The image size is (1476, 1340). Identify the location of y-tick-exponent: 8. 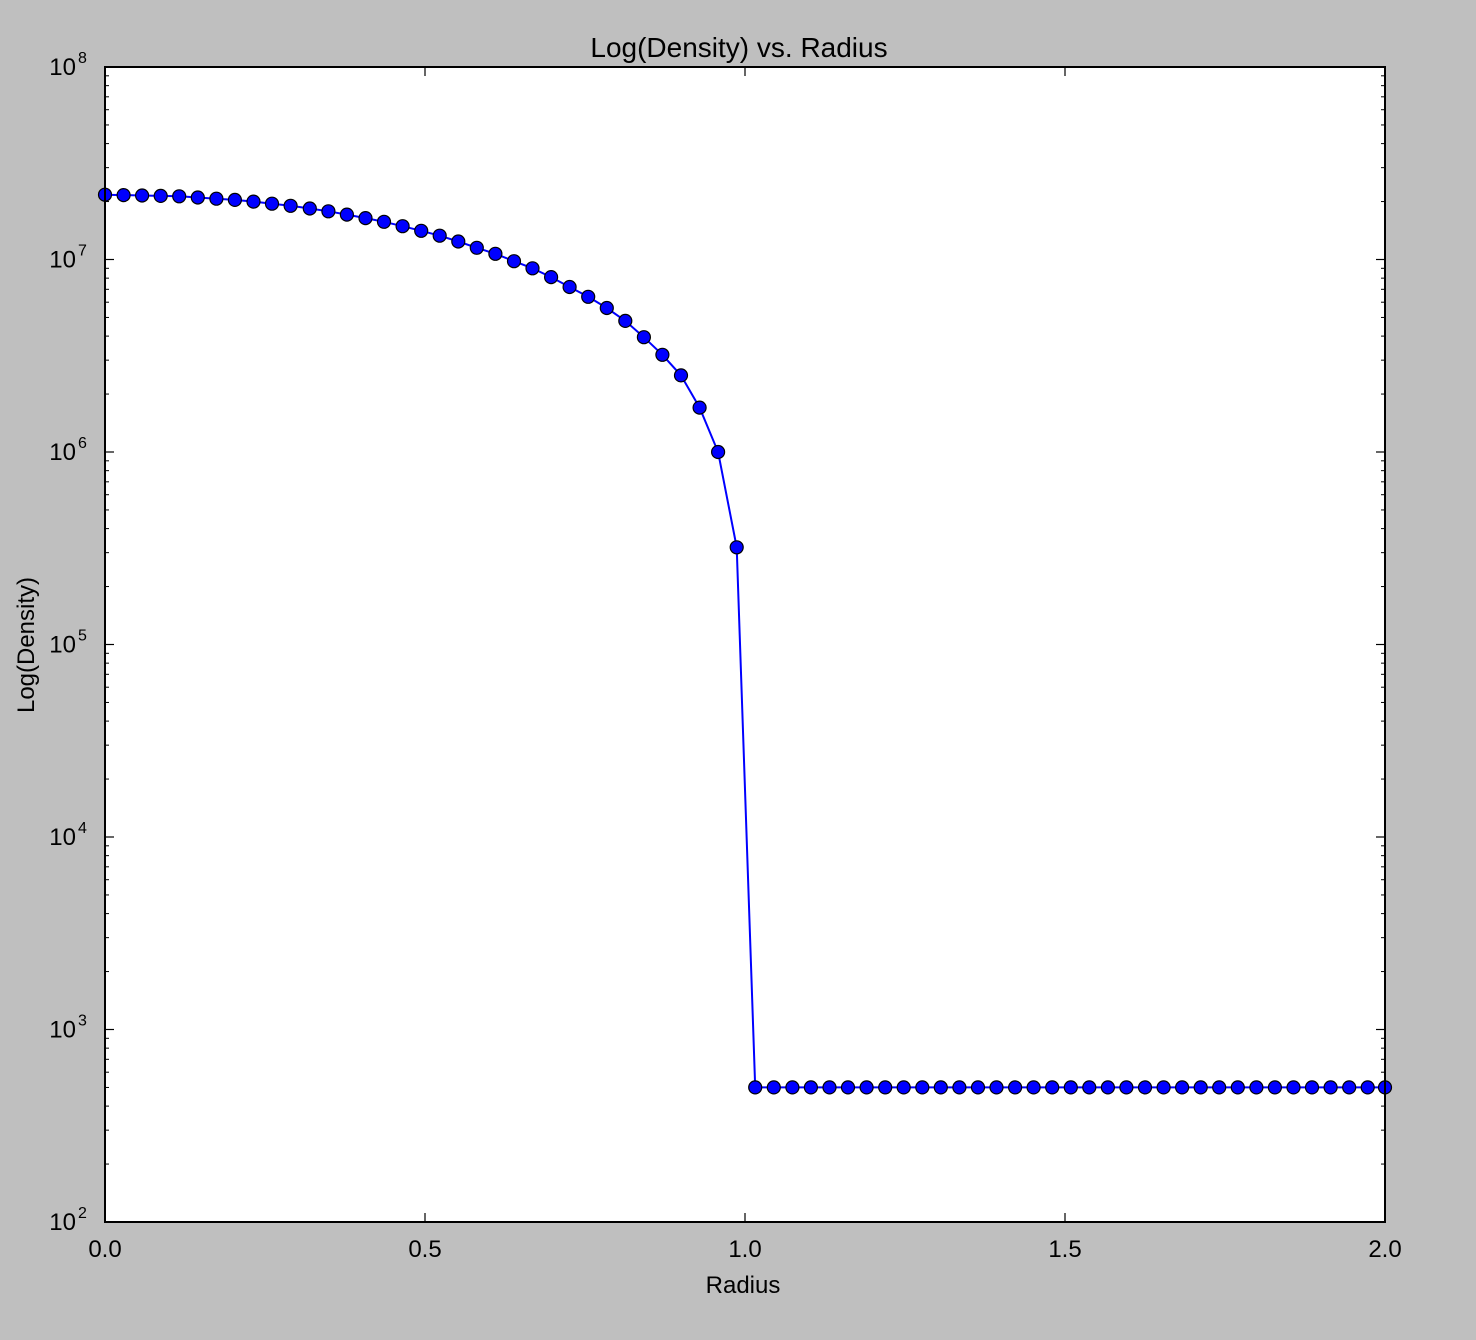
(82, 58).